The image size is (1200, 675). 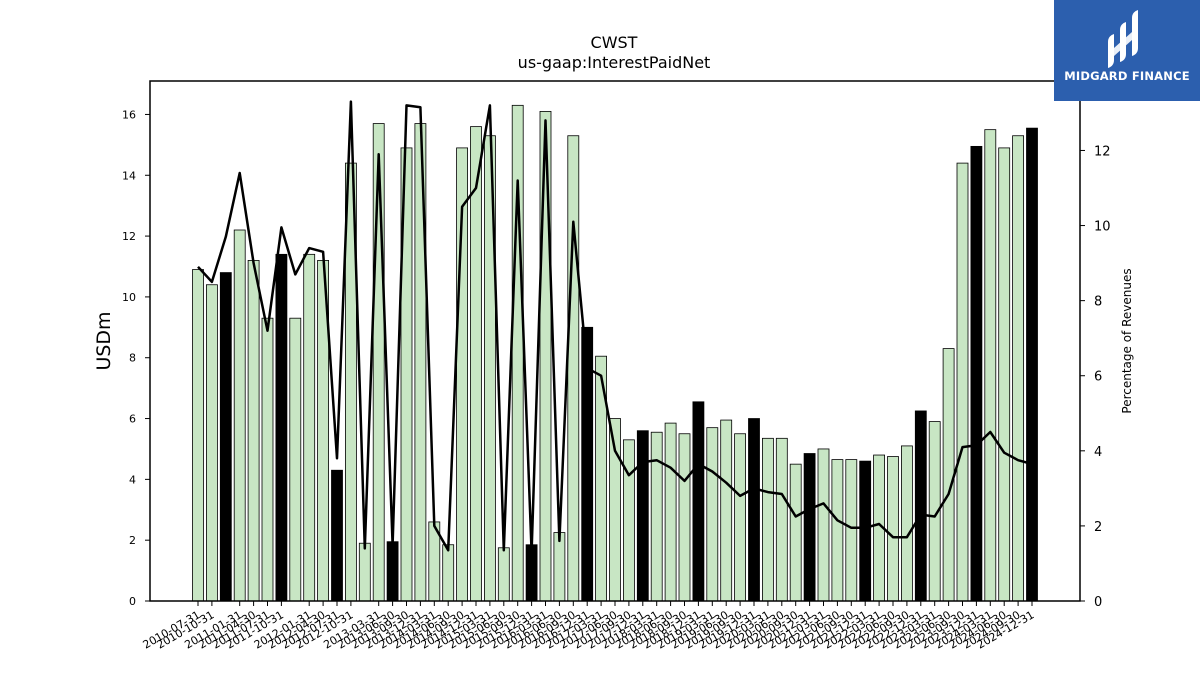 I want to click on y2-tick-label: 12, so click(x=1102, y=151).